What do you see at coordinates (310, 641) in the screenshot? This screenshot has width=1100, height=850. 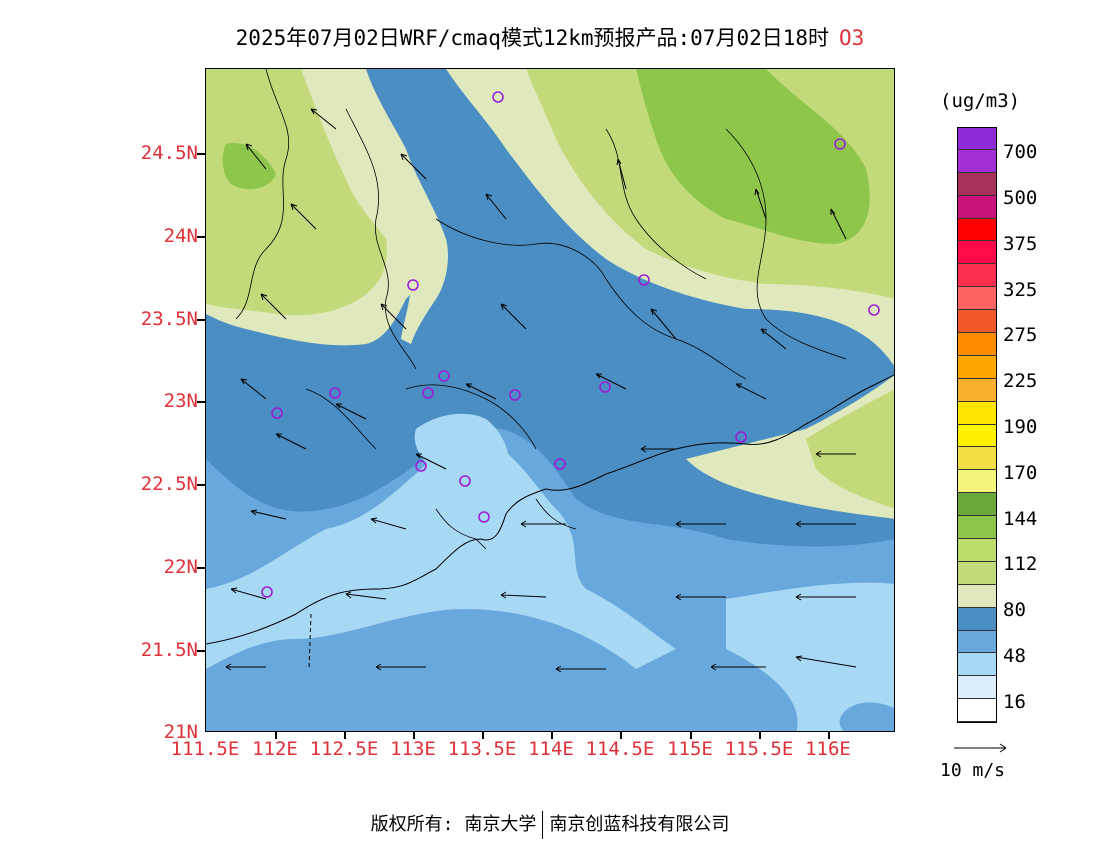 I see `maritime-boundary` at bounding box center [310, 641].